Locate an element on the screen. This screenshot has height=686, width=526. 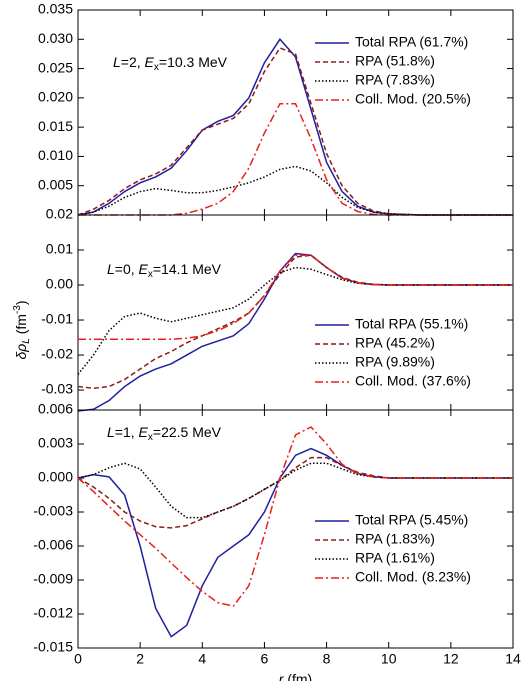
y-tick-label: 0.02 is located at coordinates (59, 214).